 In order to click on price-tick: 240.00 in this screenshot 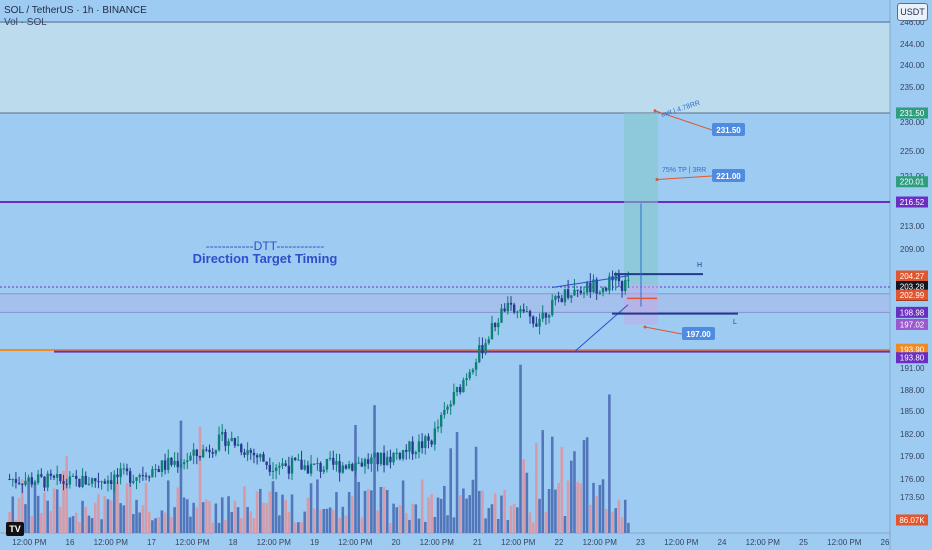, I will do `click(912, 65)`.